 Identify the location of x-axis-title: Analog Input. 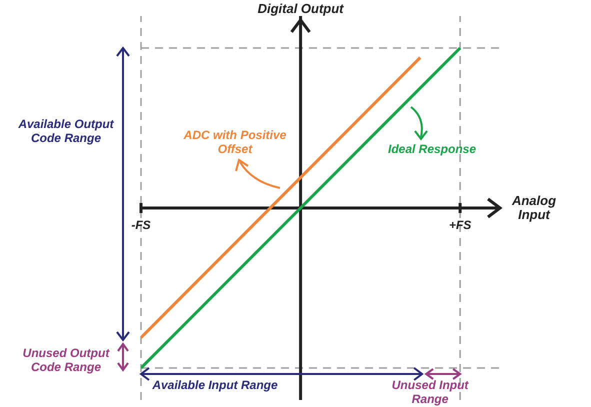
(534, 207).